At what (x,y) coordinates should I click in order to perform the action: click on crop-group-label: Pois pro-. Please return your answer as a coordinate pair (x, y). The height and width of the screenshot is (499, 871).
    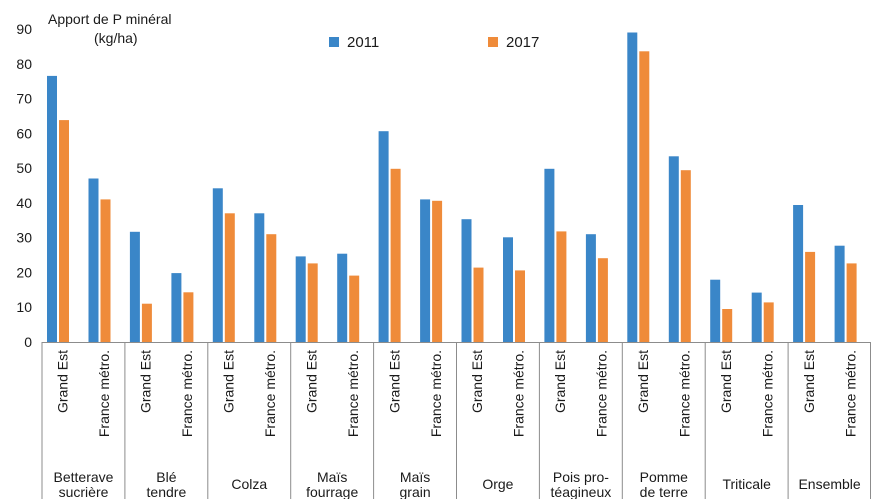
    Looking at the image, I should click on (581, 477).